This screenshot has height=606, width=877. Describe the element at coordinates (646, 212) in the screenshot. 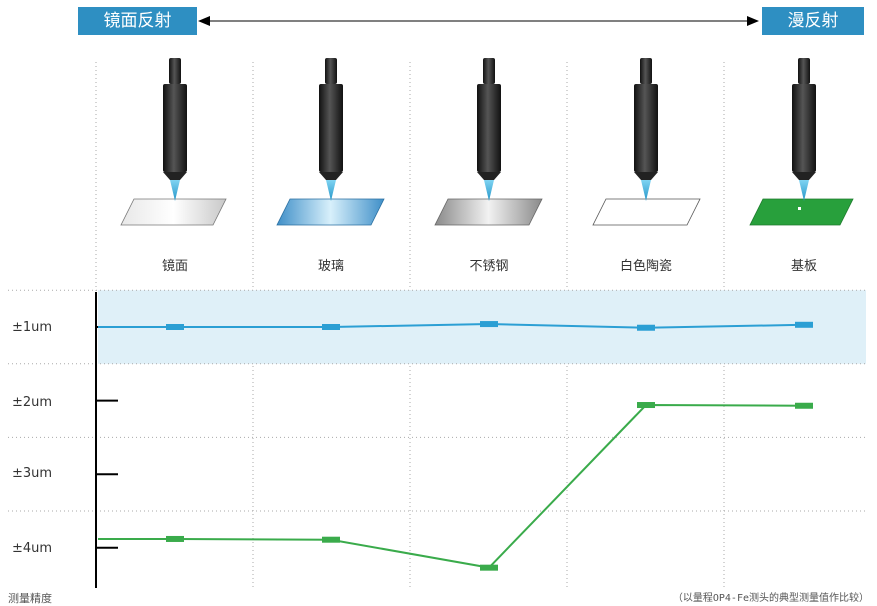

I see `sample-white-ceramic` at that location.